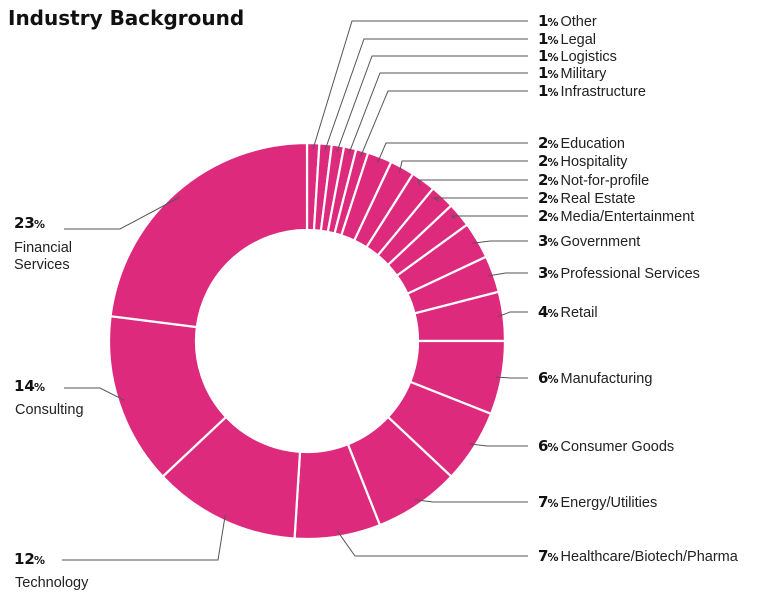 The image size is (768, 598). I want to click on leader-government, so click(500, 242).